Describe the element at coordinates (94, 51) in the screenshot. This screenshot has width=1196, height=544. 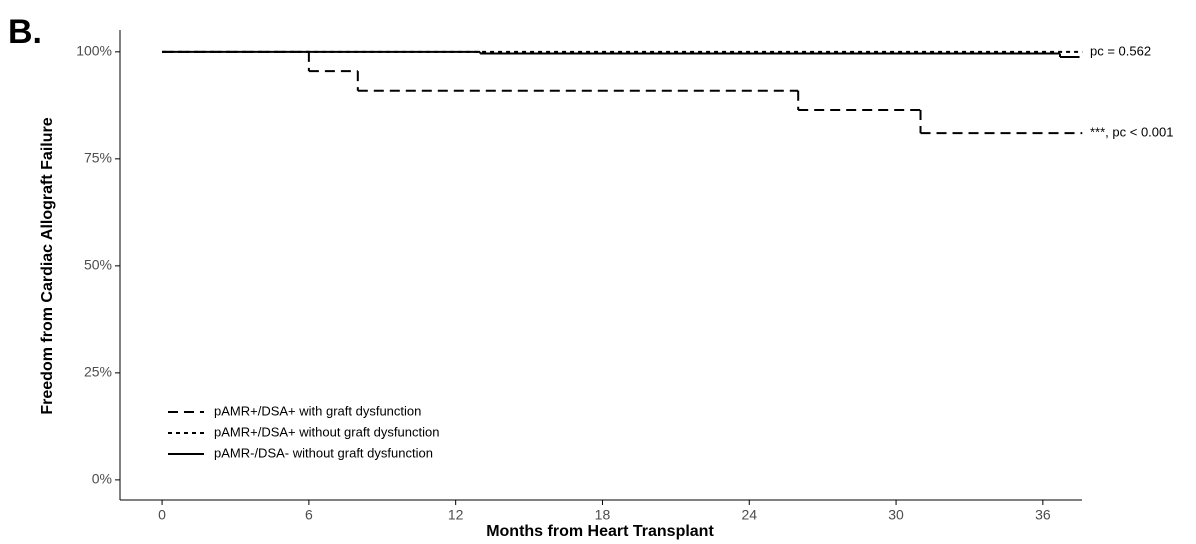
I see `y-tick-label: 100%` at that location.